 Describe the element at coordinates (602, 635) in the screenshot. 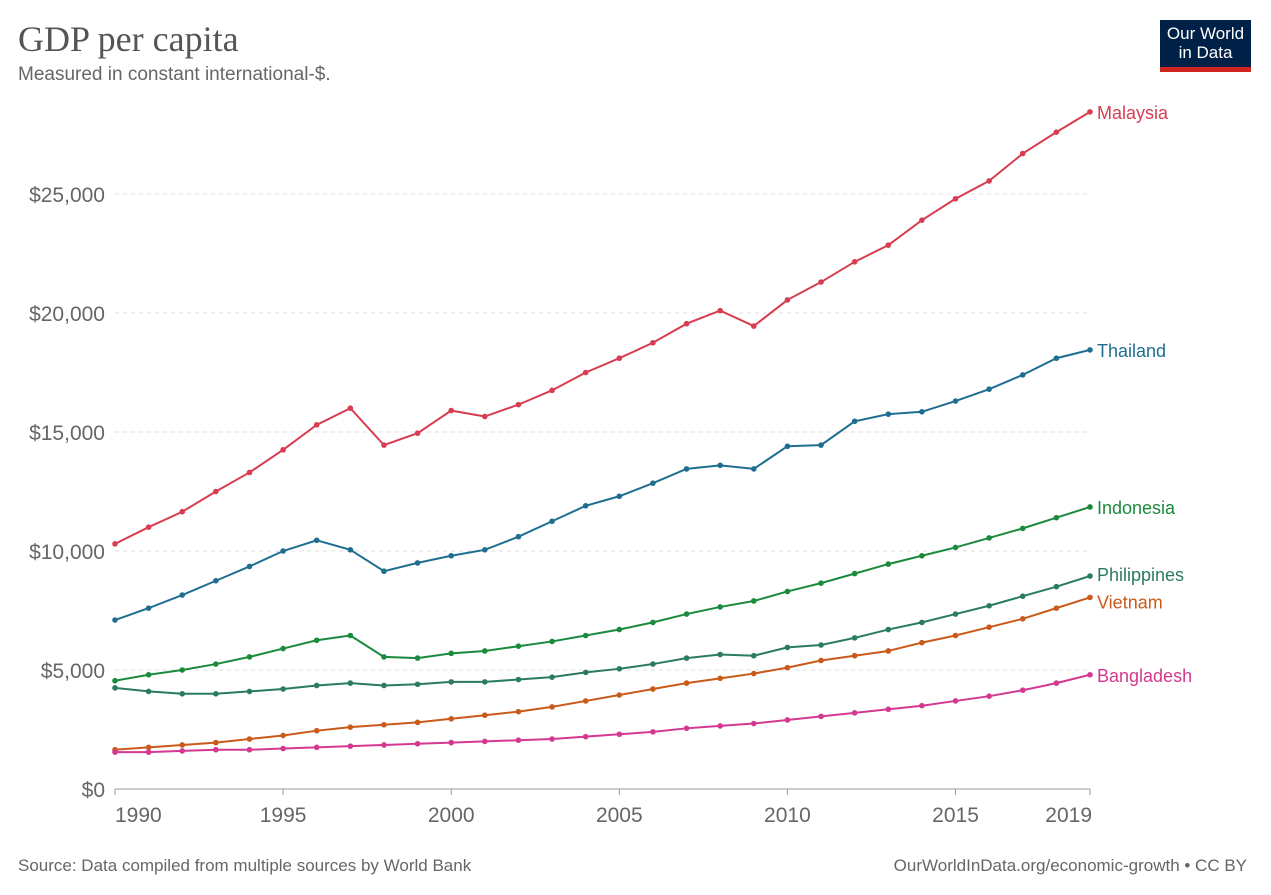

I see `series-line-philippines` at that location.